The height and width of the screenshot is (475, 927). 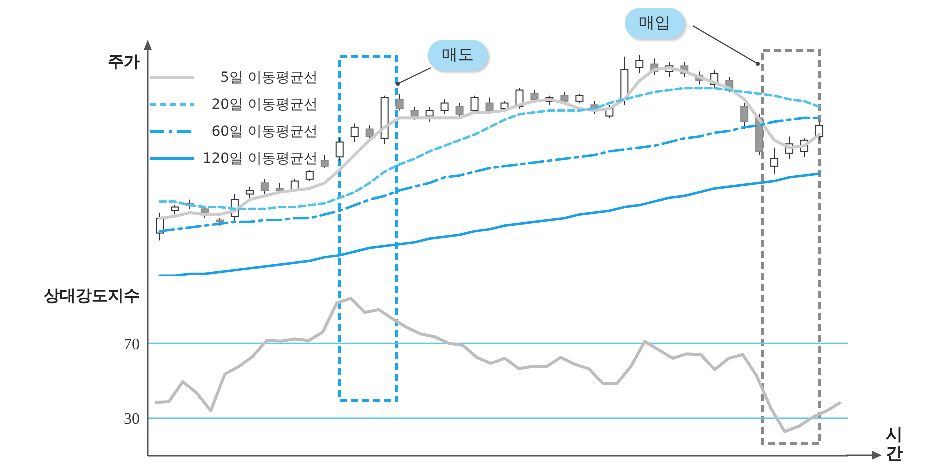 I want to click on text: 매입, so click(x=655, y=23).